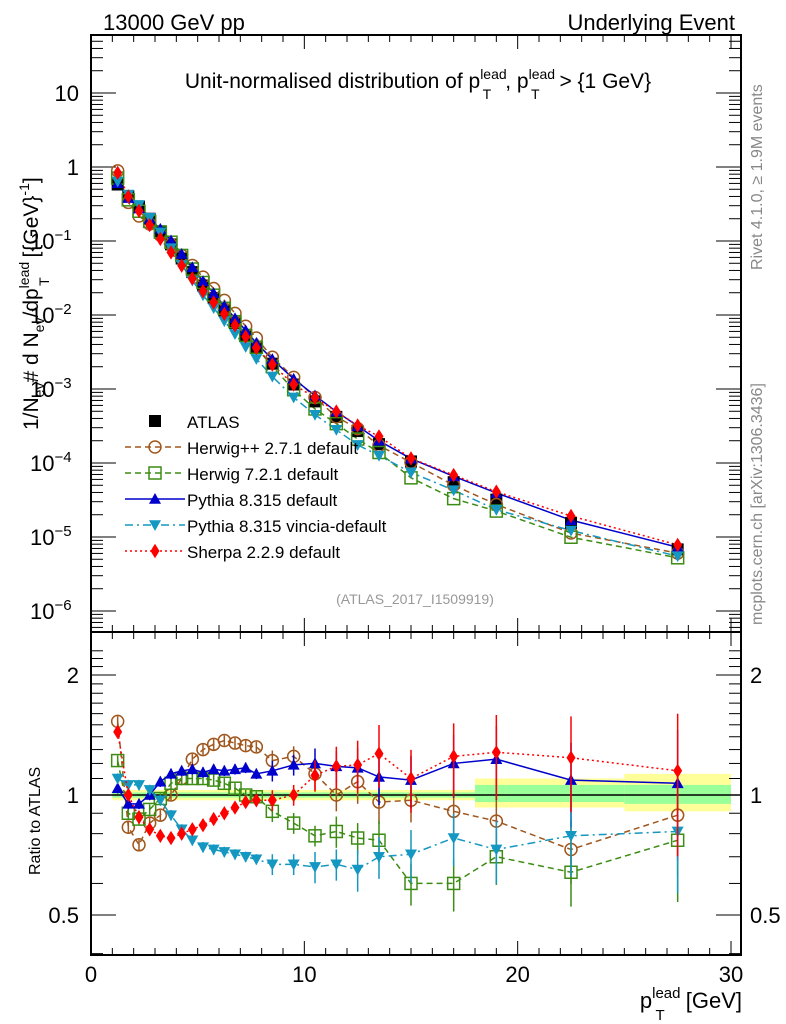 This screenshot has width=786, height=1024. What do you see at coordinates (73, 795) in the screenshot?
I see `ratio-y-tick-label: 1` at bounding box center [73, 795].